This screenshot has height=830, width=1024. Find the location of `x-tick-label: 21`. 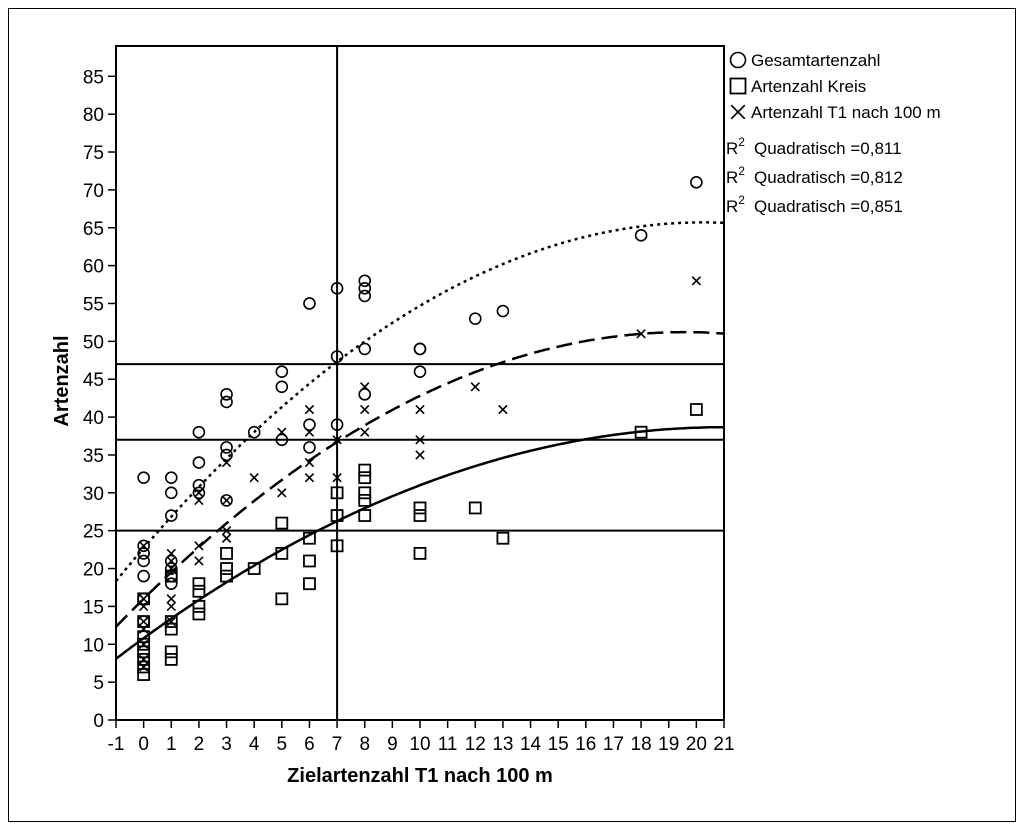

x-tick-label: 21 is located at coordinates (723, 744).